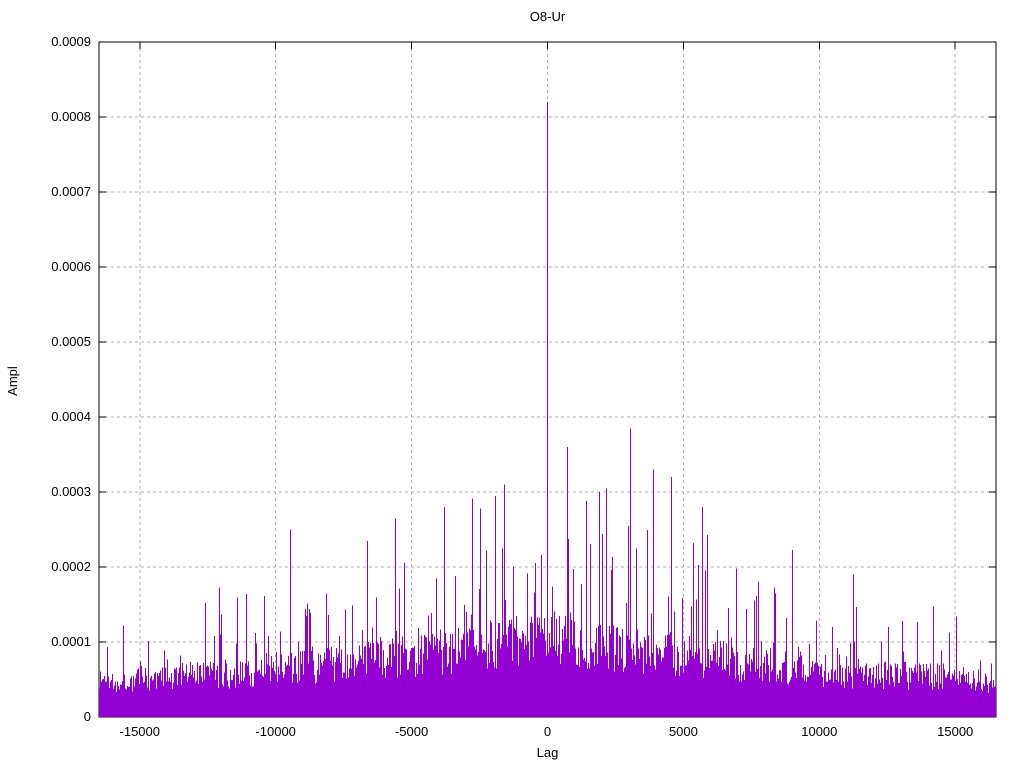 The width and height of the screenshot is (1024, 768). I want to click on y-tick-label: 0.0005, so click(71, 341).